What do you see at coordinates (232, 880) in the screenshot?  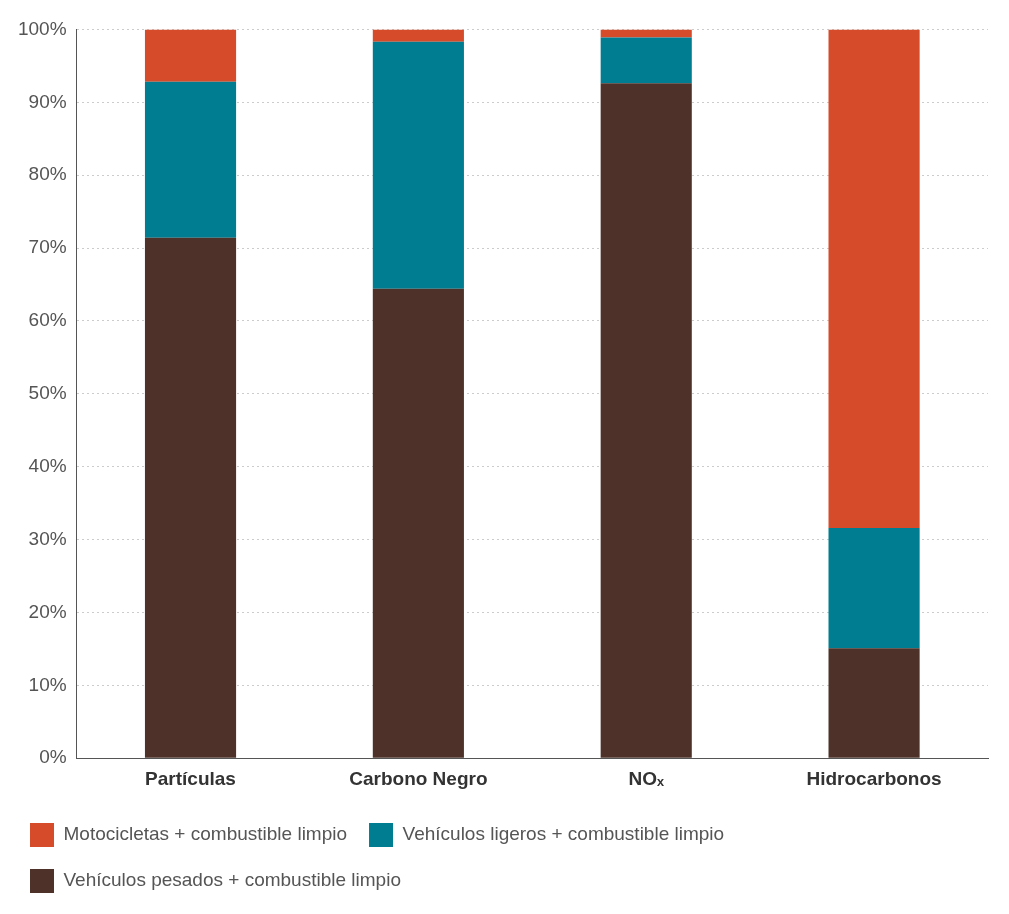 I see `legend-label: Vehículos pesados + combustible limpio` at bounding box center [232, 880].